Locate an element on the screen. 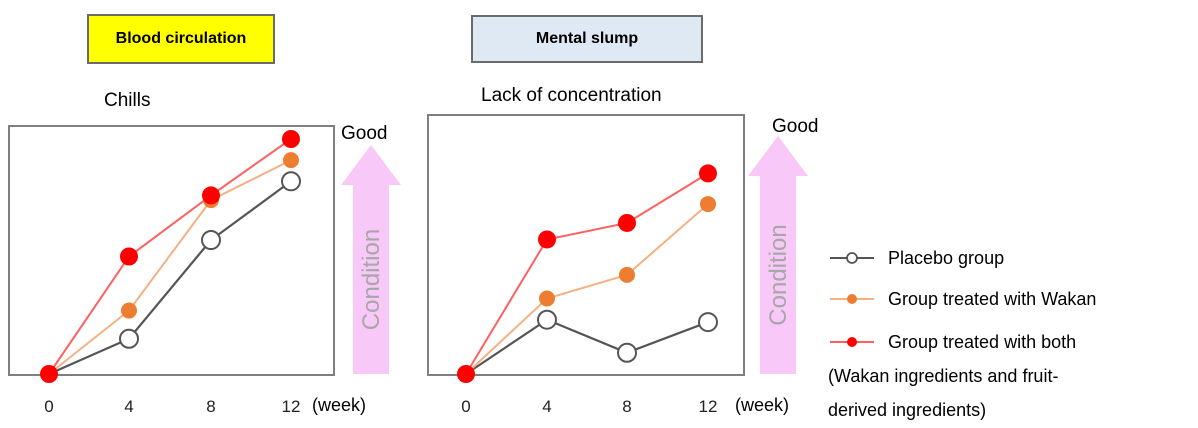 The height and width of the screenshot is (428, 1198). legend-marker-placebo is located at coordinates (852, 258).